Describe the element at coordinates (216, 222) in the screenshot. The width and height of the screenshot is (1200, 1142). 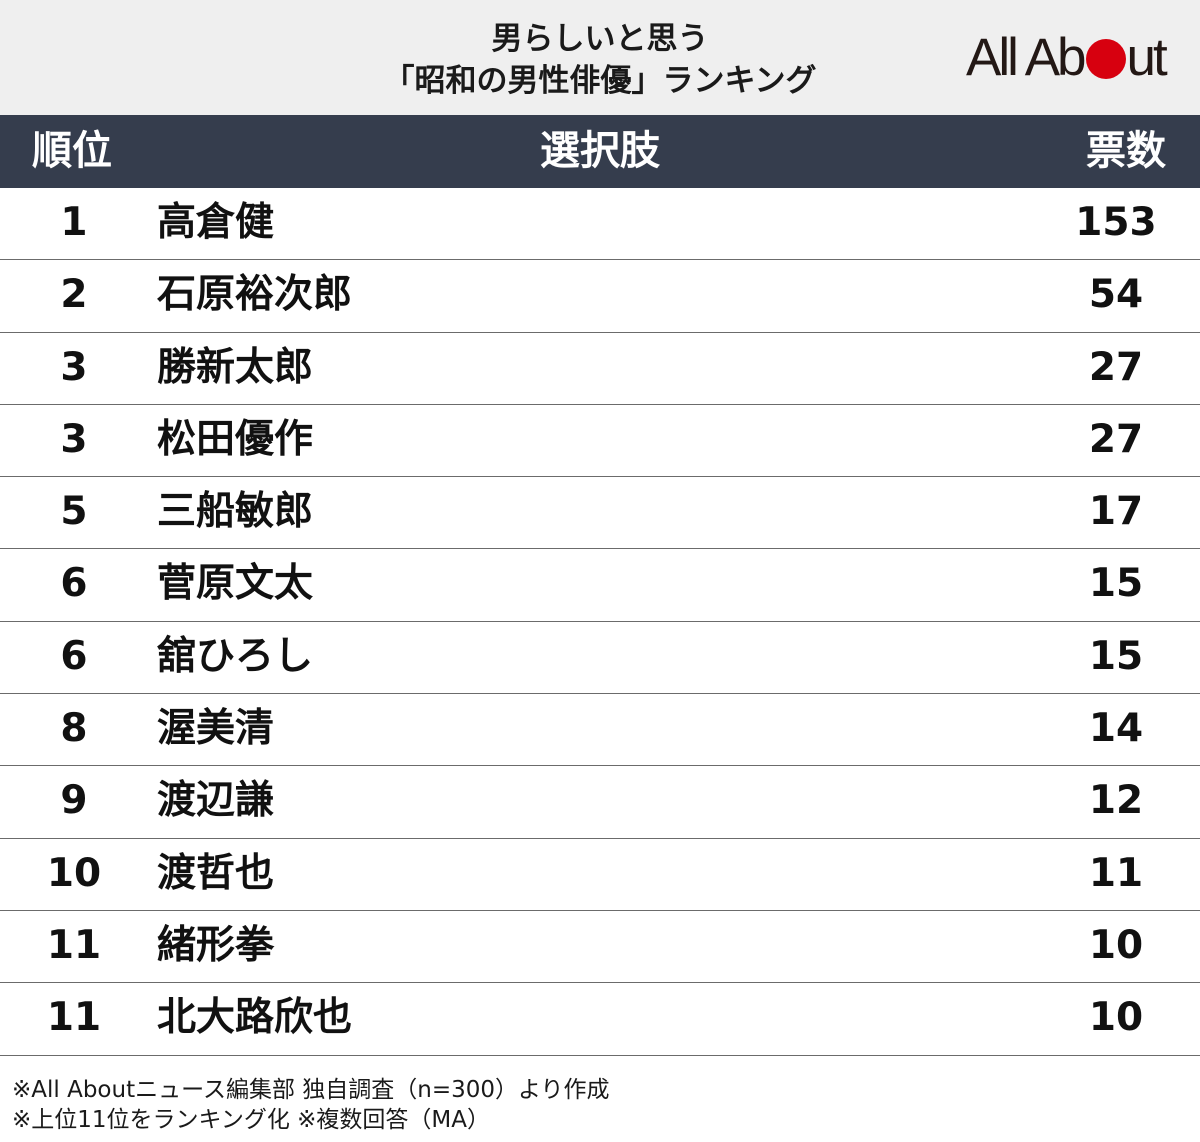
I see `name-cell: 高倉健` at that location.